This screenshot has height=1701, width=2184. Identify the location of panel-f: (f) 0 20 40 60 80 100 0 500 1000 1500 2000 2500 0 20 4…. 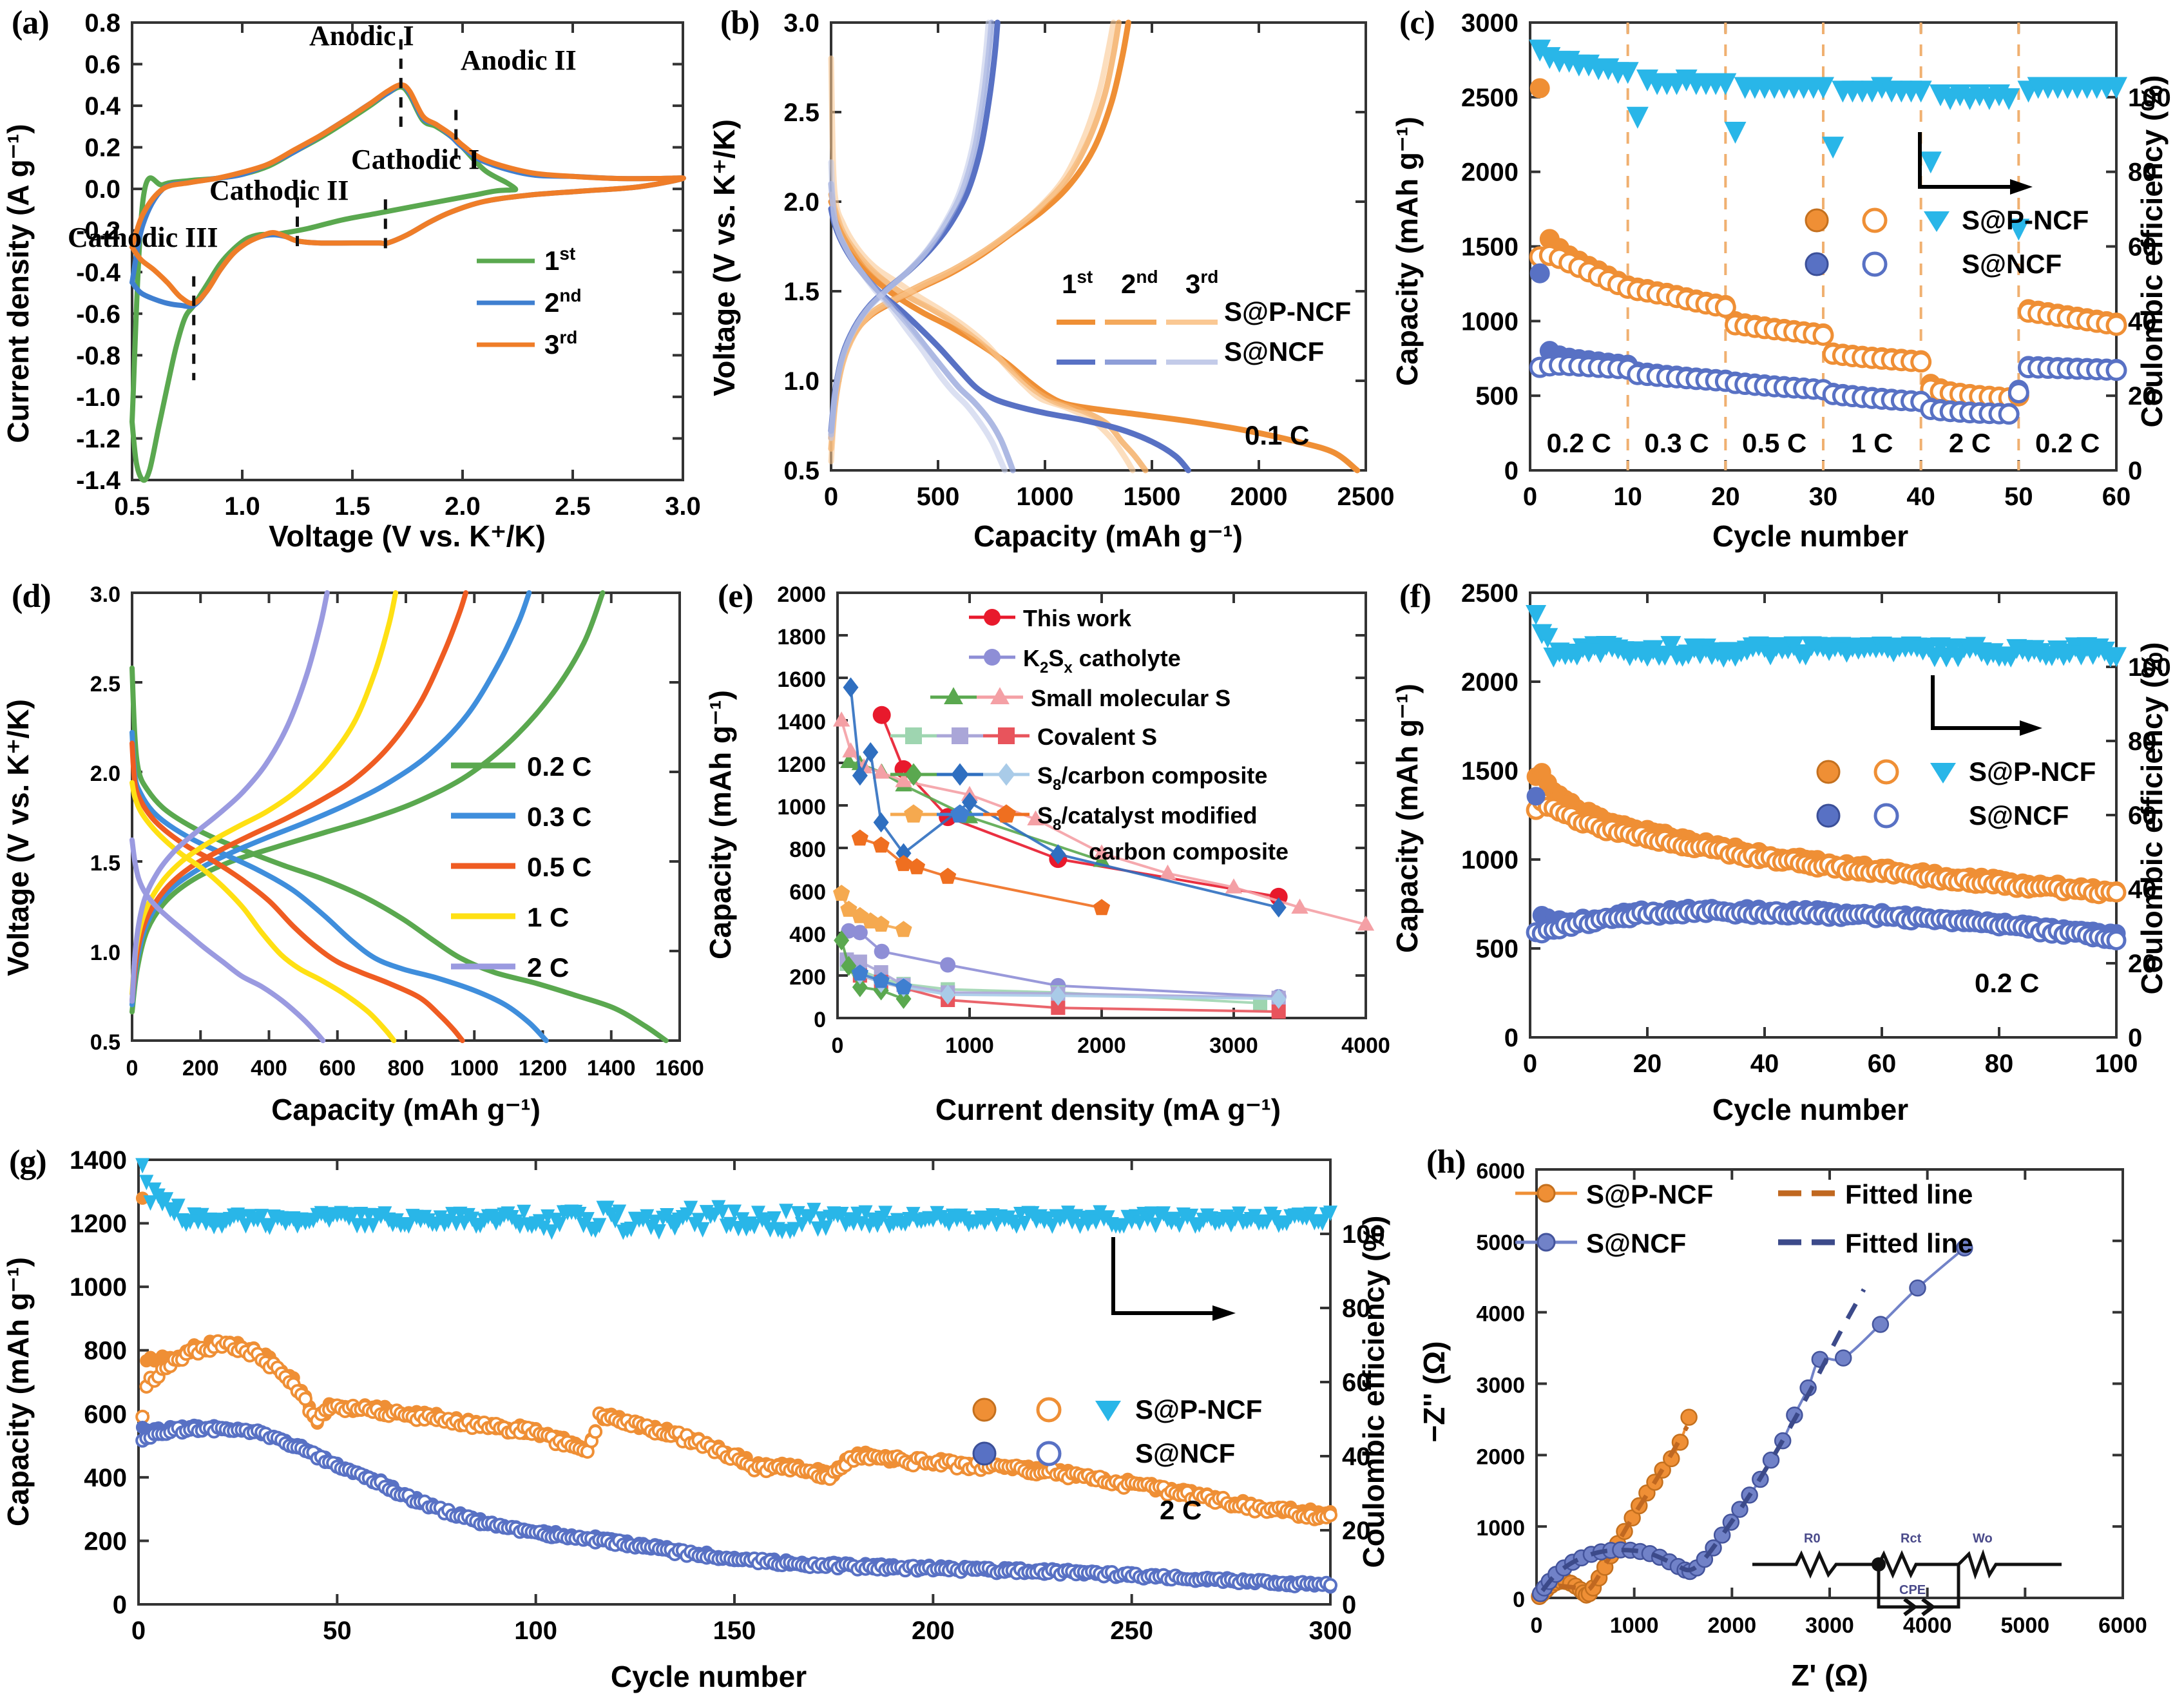
(1787, 850).